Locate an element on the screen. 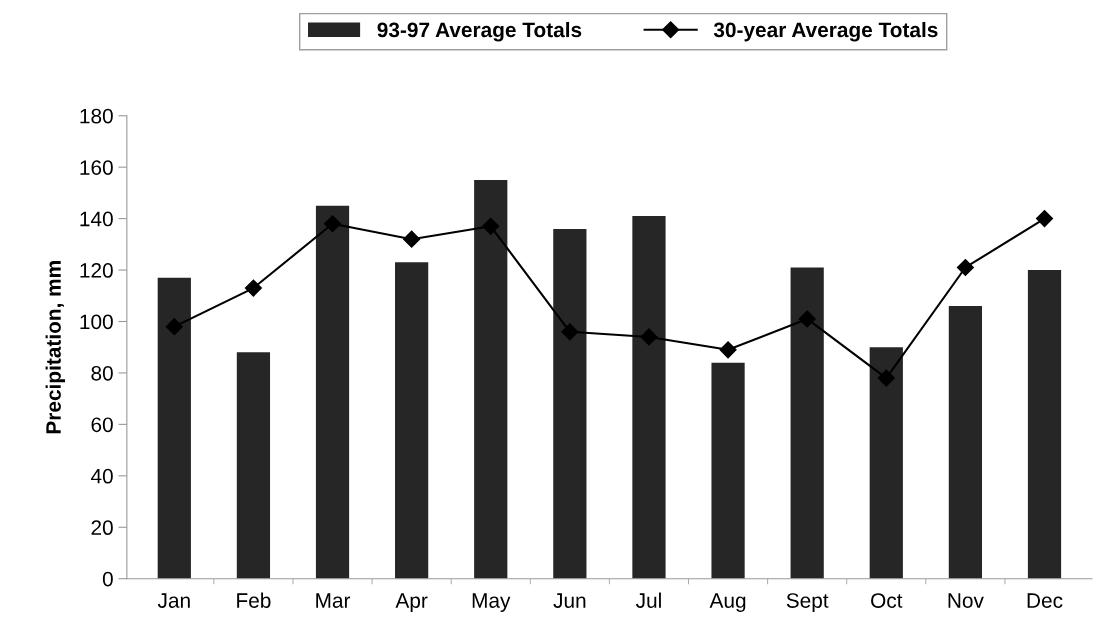 The height and width of the screenshot is (643, 1103). x-tick-label: Oct is located at coordinates (887, 600).